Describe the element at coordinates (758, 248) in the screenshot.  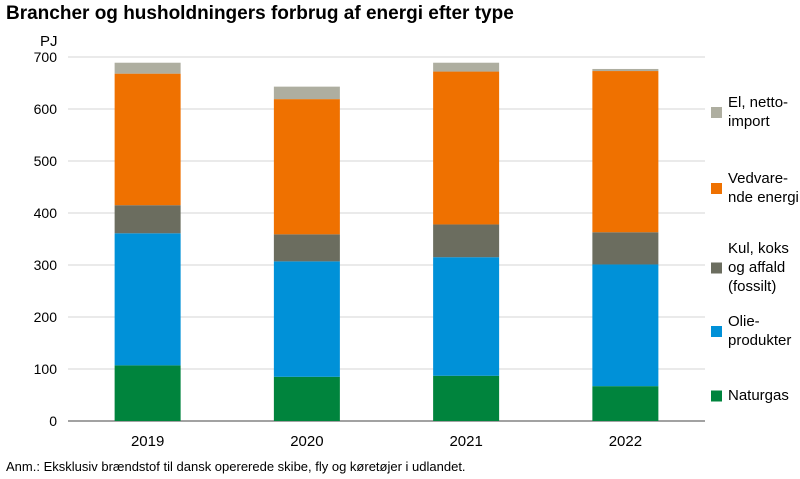
I see `legend-label: Kul, koks` at that location.